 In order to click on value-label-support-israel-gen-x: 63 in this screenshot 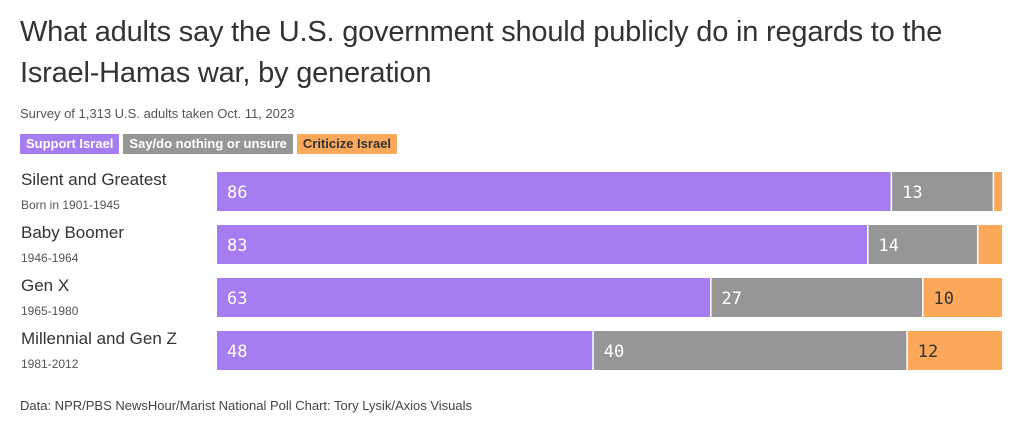, I will do `click(237, 299)`.